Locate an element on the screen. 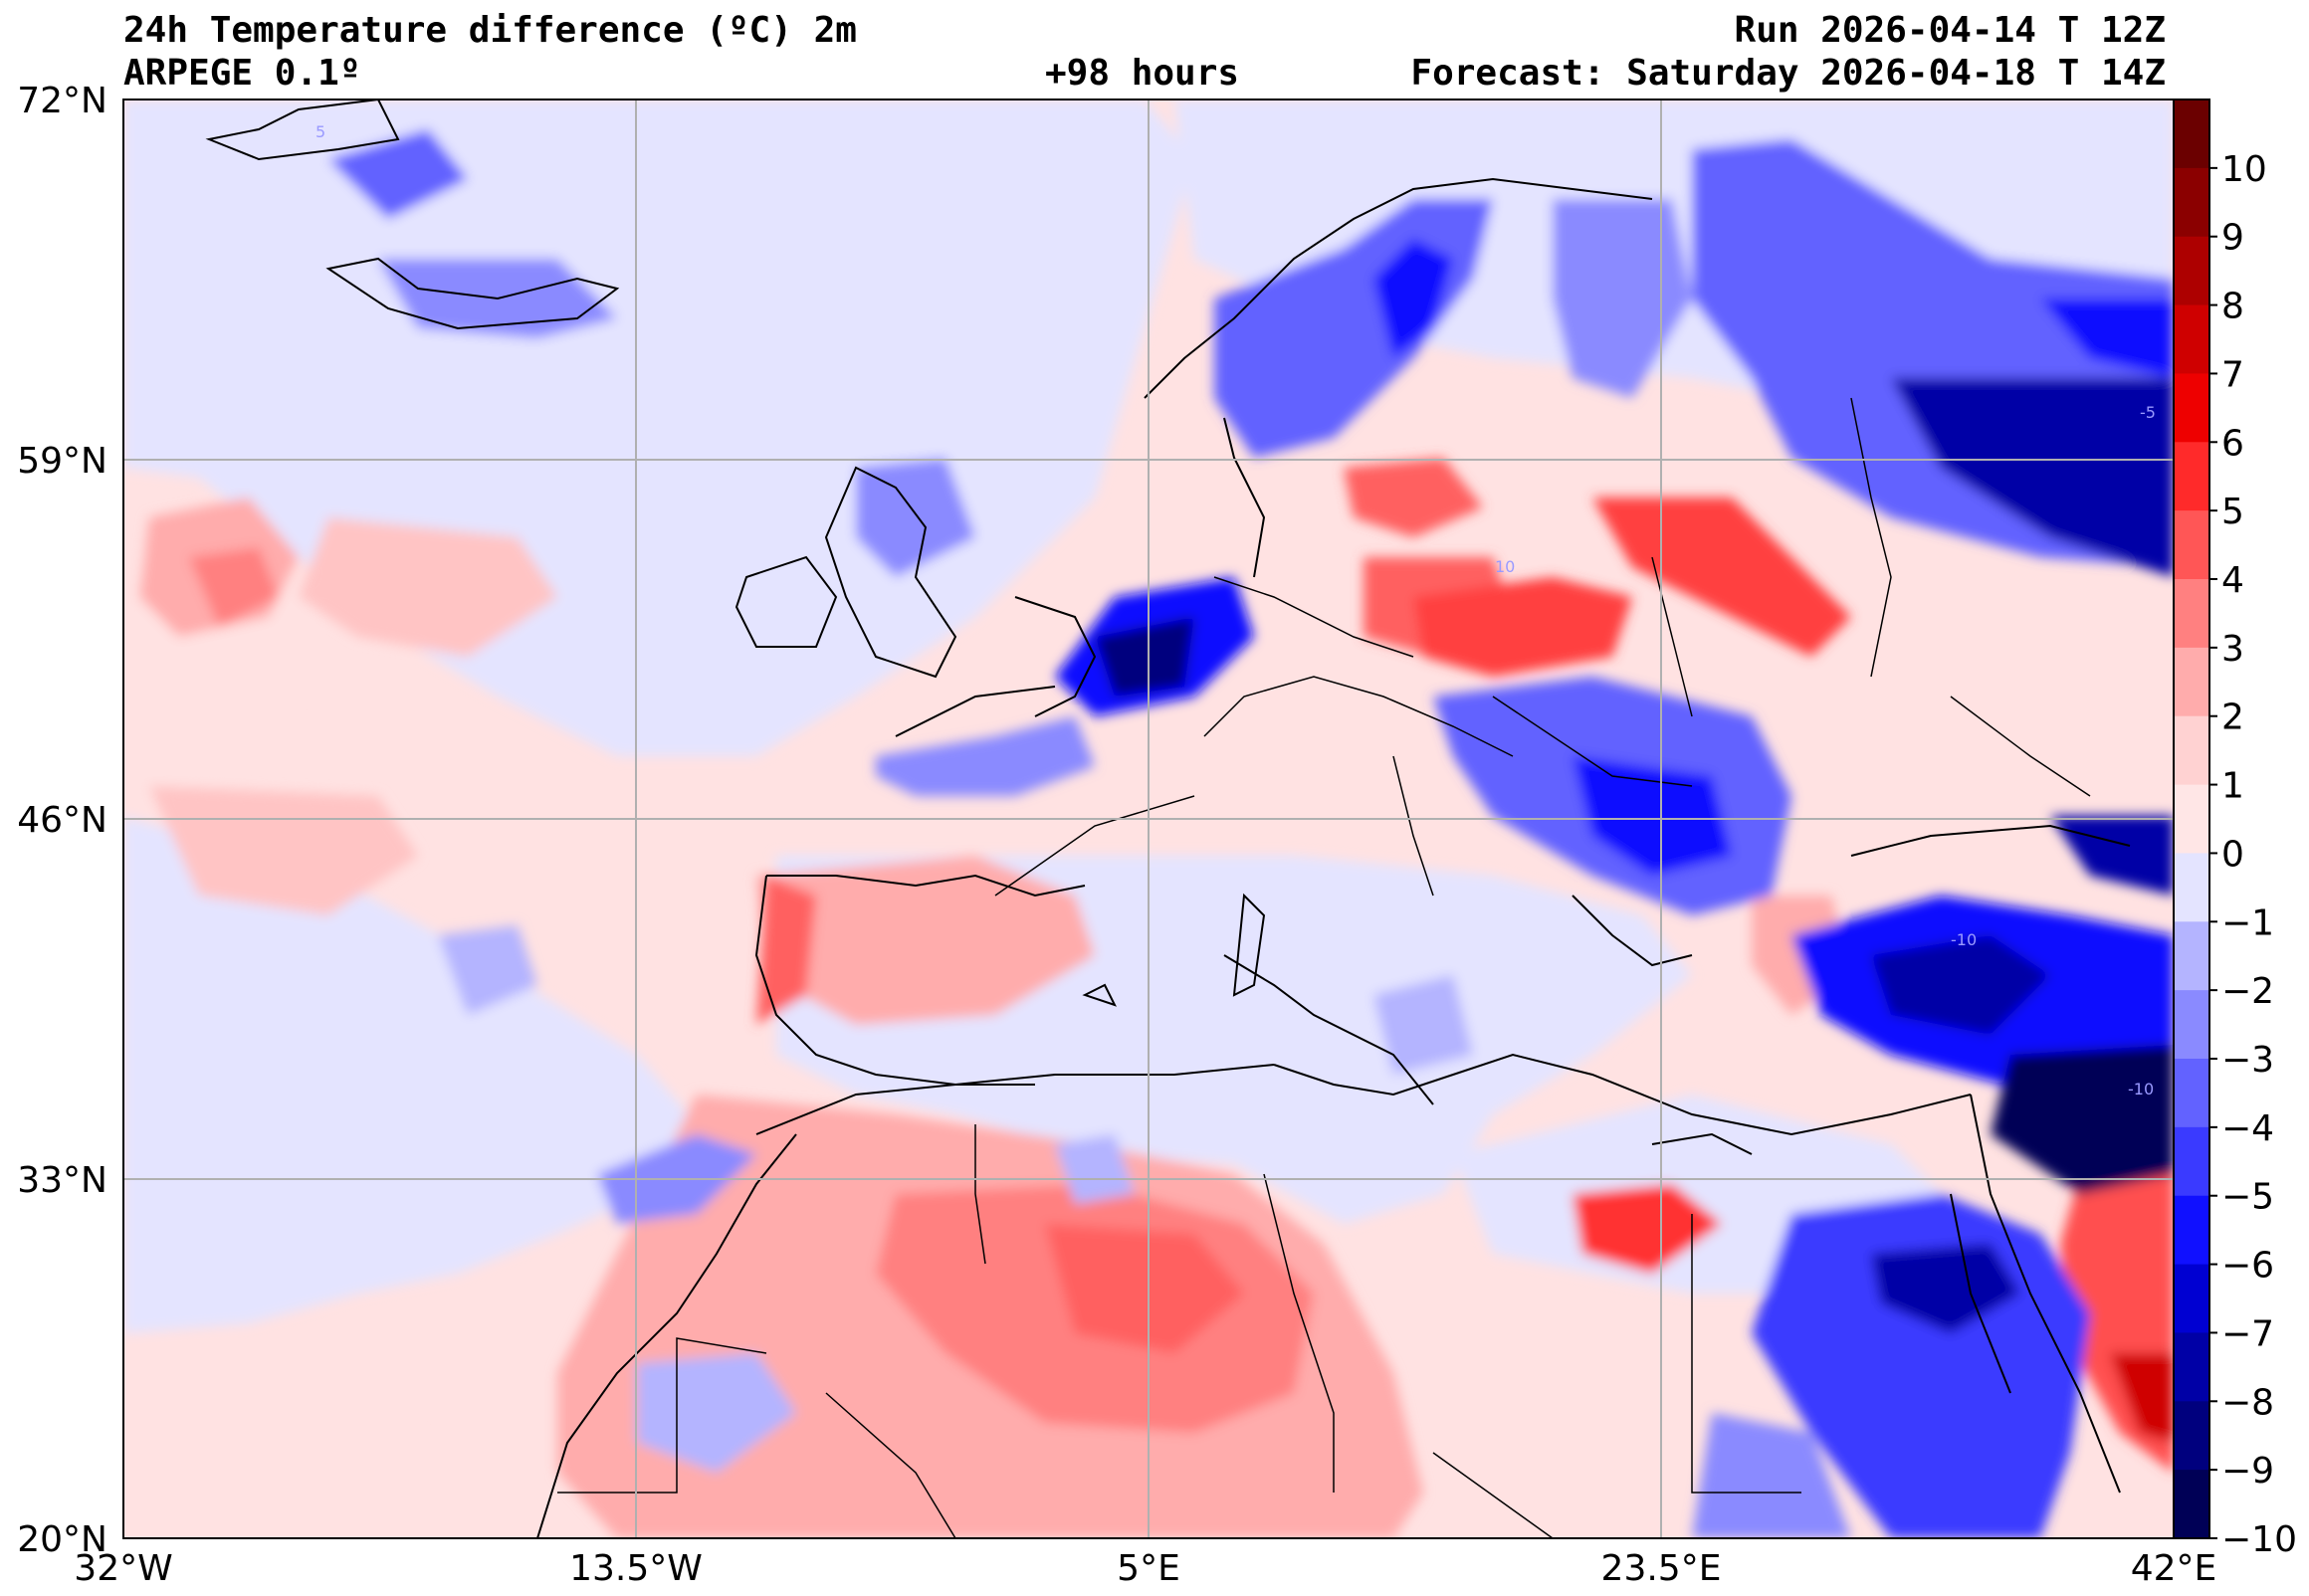 The height and width of the screenshot is (1596, 2309). lead-time: +98 hours is located at coordinates (1142, 74).